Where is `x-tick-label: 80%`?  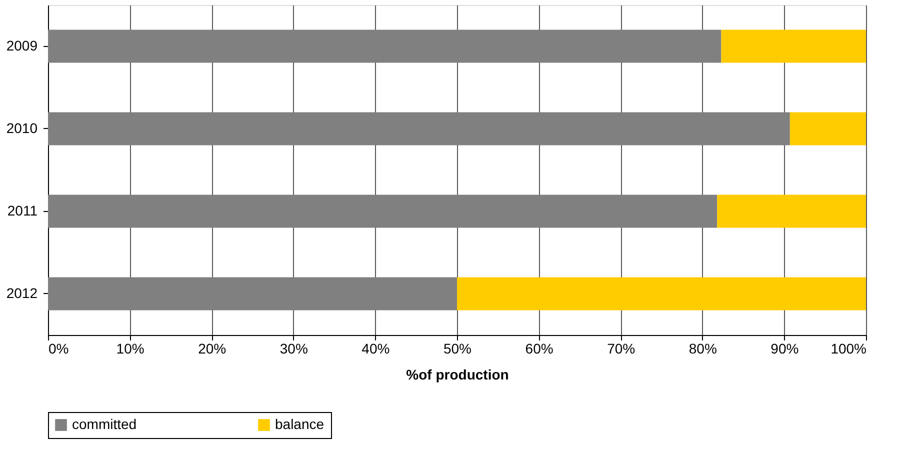 x-tick-label: 80% is located at coordinates (702, 348).